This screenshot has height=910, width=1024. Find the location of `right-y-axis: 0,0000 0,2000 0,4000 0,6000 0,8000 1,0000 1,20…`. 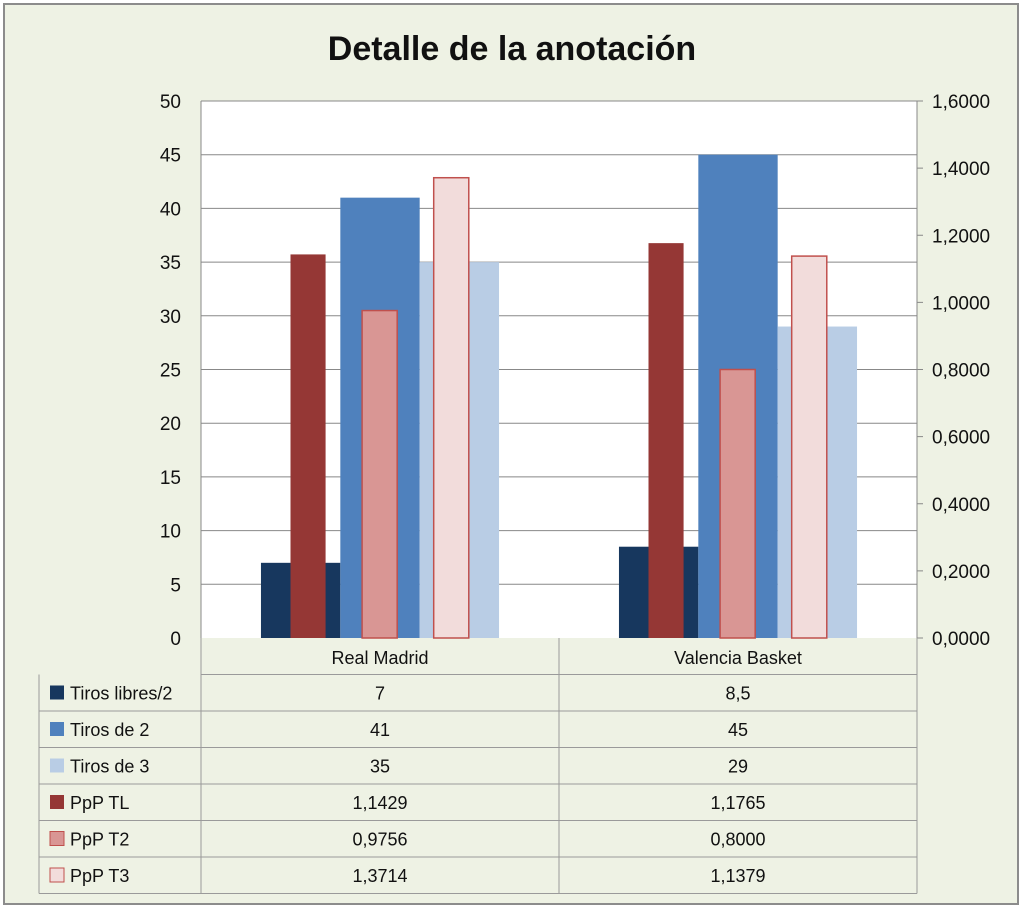

right-y-axis: 0,0000 0,2000 0,4000 0,6000 0,8000 1,0000 1,20… is located at coordinates (953, 371).